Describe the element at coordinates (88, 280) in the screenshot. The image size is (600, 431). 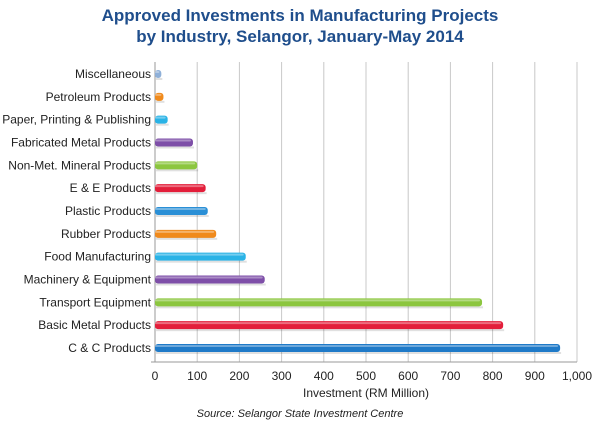
I see `category-label: Machinery & Equipment` at that location.